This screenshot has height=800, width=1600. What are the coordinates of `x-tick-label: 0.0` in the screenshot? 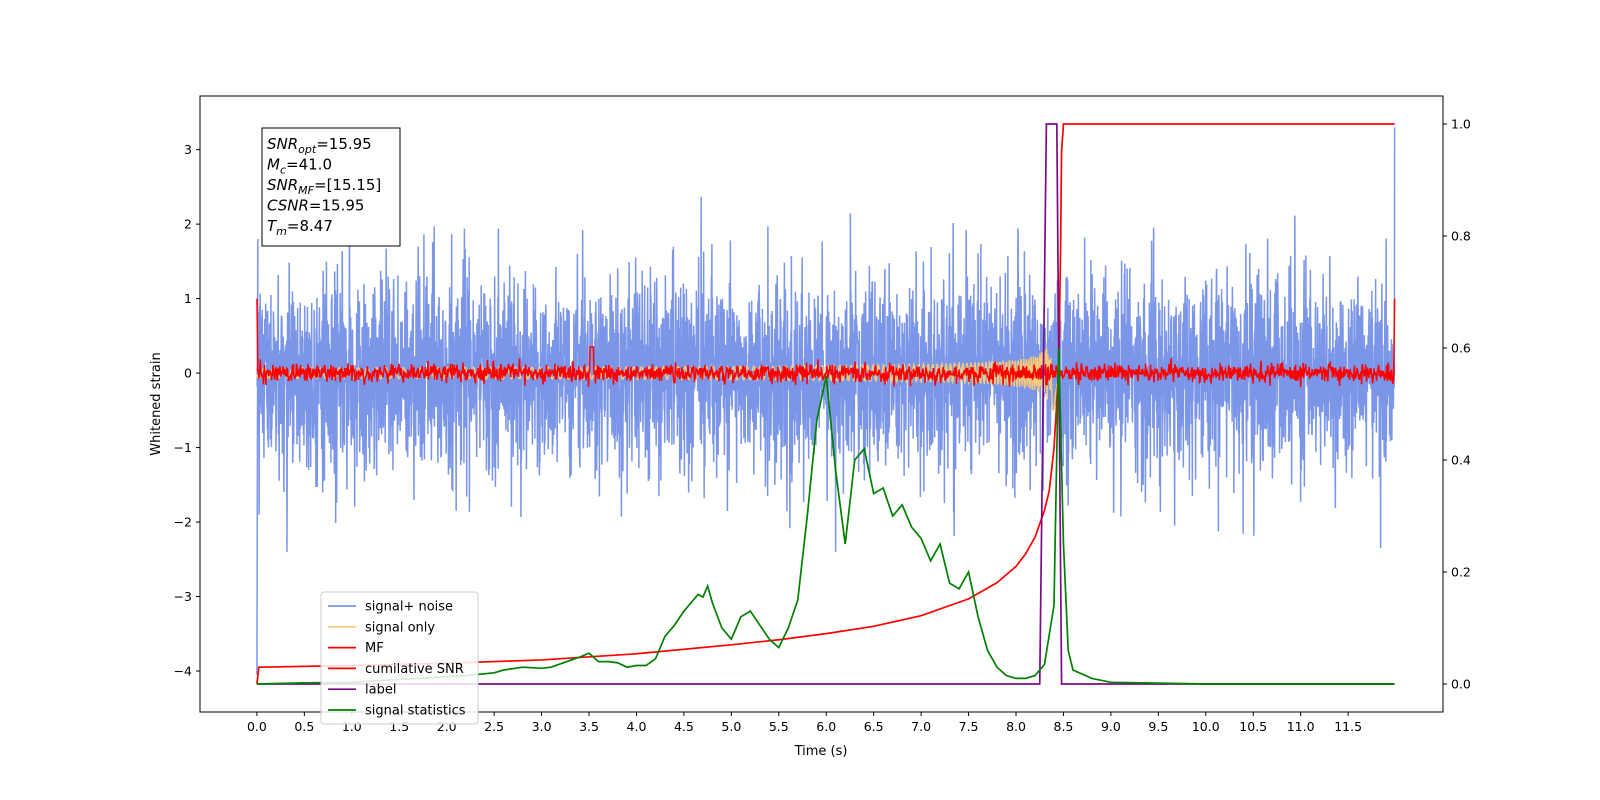 It's located at (257, 726).